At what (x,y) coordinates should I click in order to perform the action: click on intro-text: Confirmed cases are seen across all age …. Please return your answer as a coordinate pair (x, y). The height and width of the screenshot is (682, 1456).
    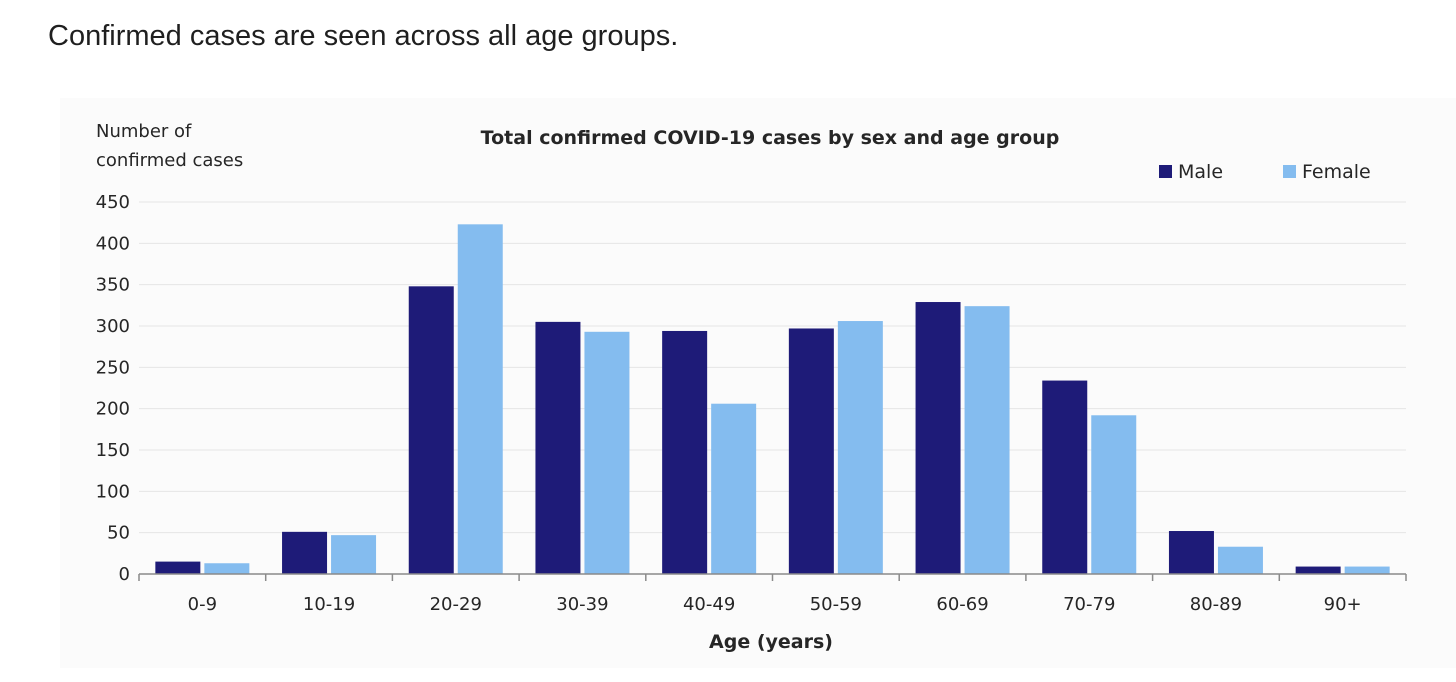
    Looking at the image, I should click on (363, 36).